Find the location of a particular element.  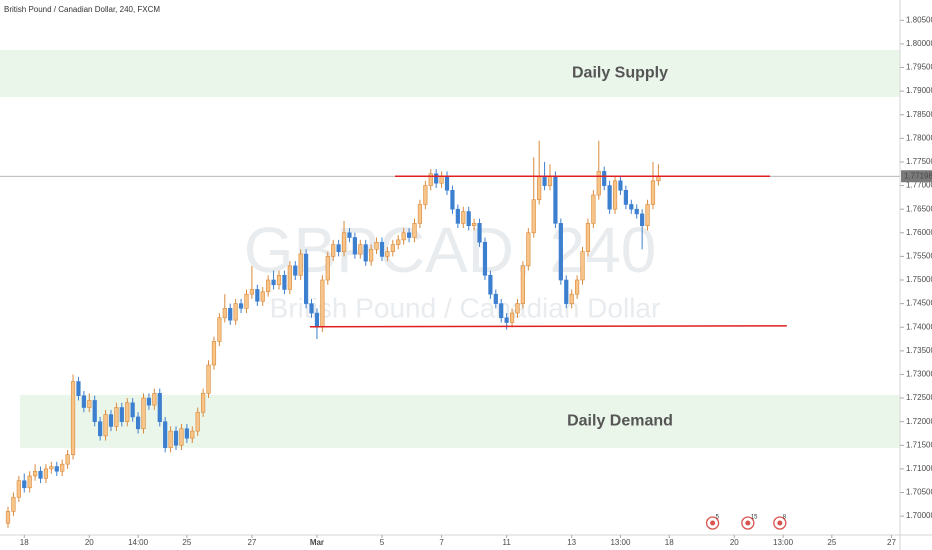

x-tick-label: 7 is located at coordinates (441, 542).